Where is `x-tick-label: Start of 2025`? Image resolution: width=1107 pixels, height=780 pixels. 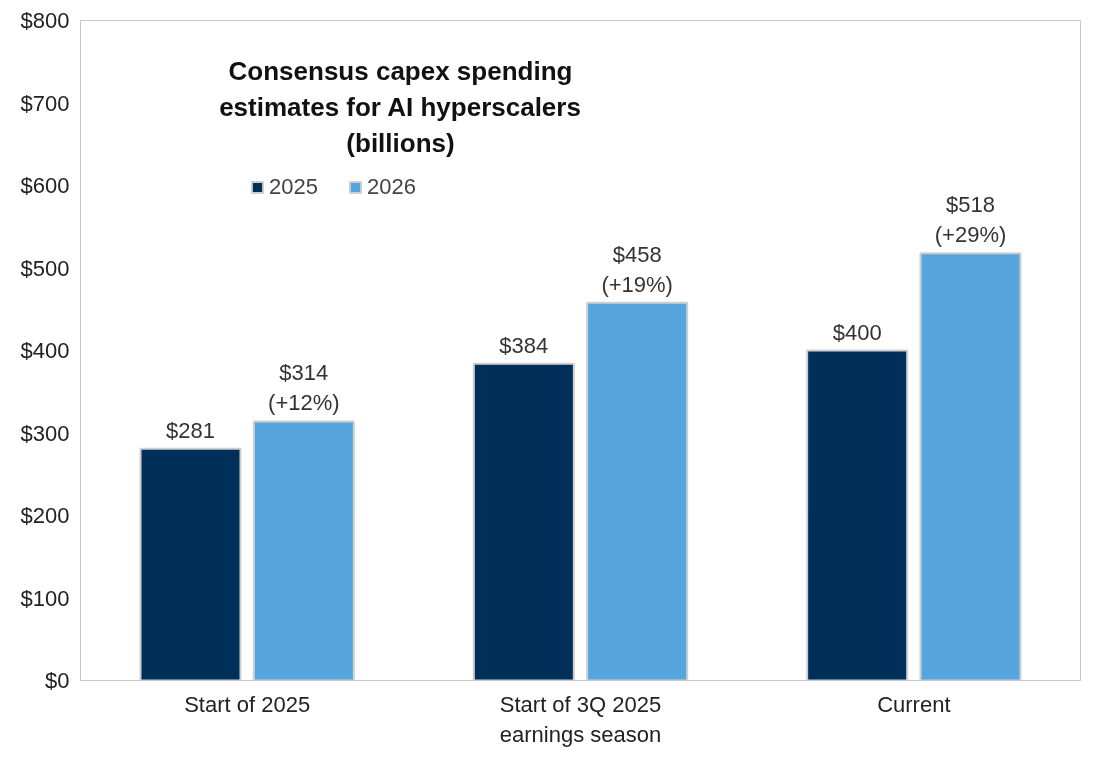
x-tick-label: Start of 2025 is located at coordinates (247, 704).